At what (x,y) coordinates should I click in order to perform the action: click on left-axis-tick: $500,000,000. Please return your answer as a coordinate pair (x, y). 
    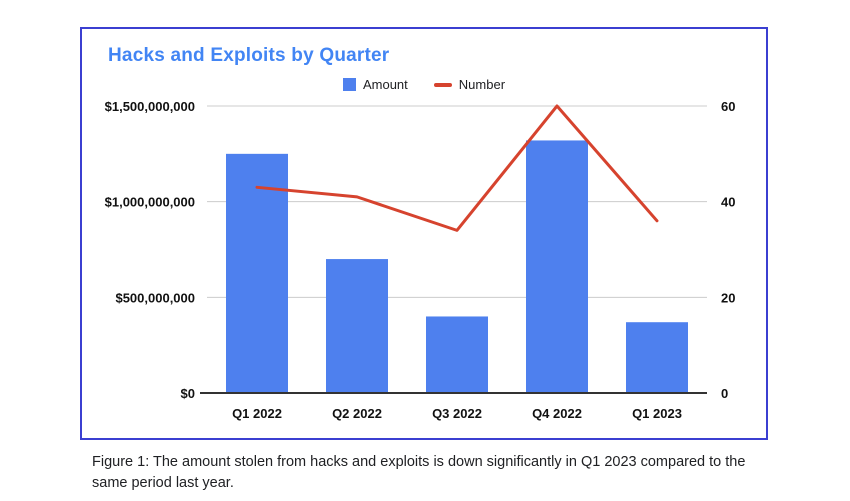
    Looking at the image, I should click on (155, 297).